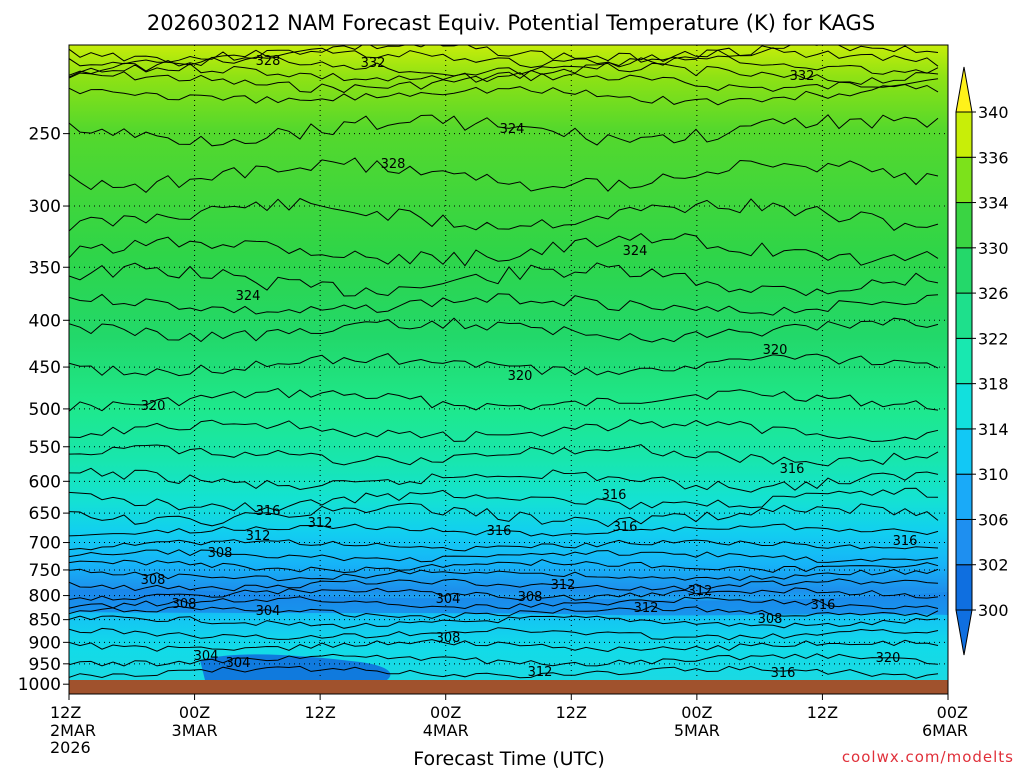 The height and width of the screenshot is (768, 1024). Describe the element at coordinates (45, 321) in the screenshot. I see `y-tick-label: 400` at that location.